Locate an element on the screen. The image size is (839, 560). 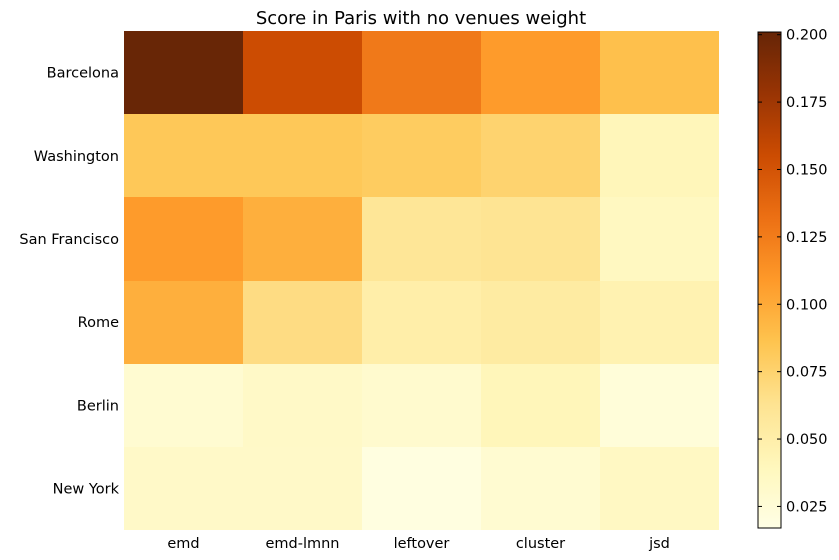
row-label: Rome is located at coordinates (98, 323).